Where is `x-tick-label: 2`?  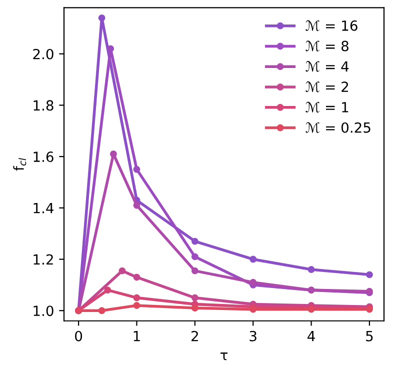
x-tick-label: 2 is located at coordinates (195, 336).